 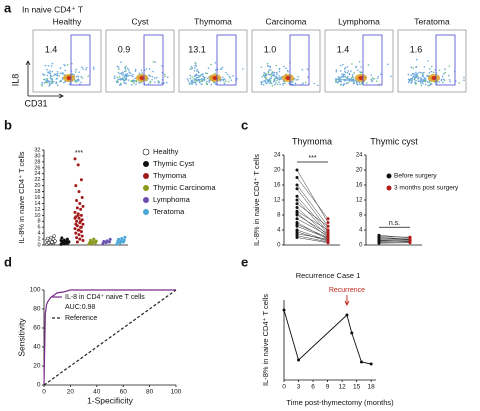 What do you see at coordinates (416, 49) in the screenshot?
I see `gate-value: 1.6` at bounding box center [416, 49].